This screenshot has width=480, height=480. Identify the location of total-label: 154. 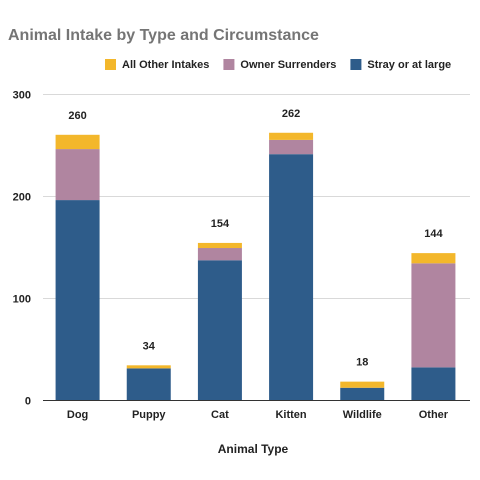
(220, 224).